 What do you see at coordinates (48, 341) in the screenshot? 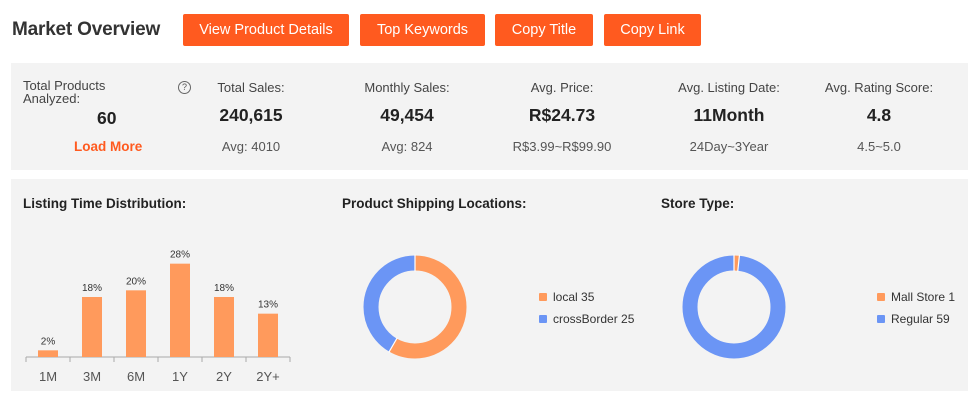
I see `bar-data-label: 2%` at bounding box center [48, 341].